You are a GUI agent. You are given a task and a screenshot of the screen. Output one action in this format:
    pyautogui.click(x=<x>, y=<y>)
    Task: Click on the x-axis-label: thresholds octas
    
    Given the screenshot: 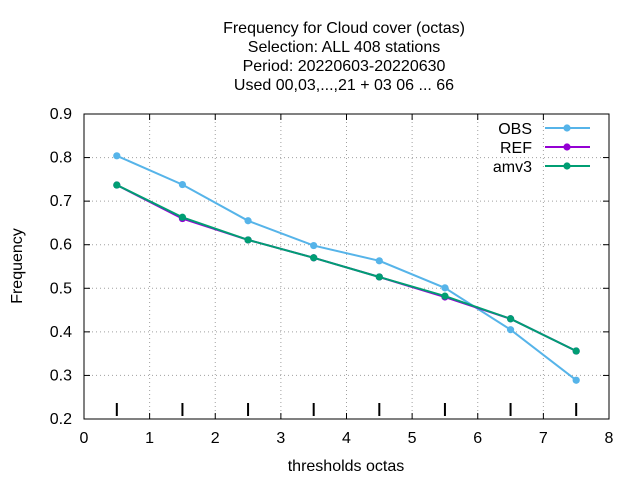 What is the action you would take?
    pyautogui.click(x=346, y=466)
    